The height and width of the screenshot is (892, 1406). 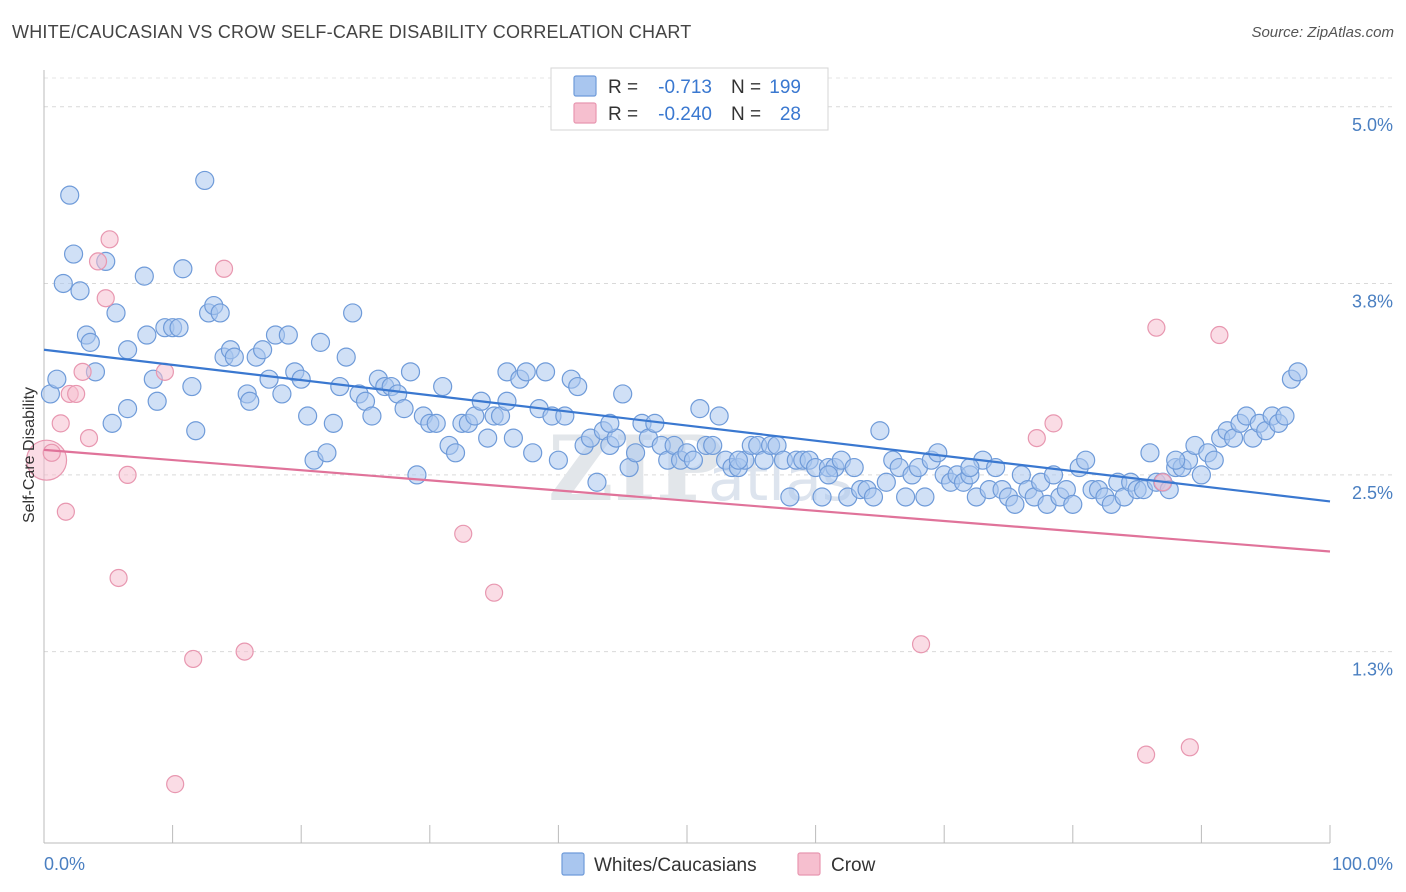 I want to click on legend-label-crow: Crow, so click(x=853, y=865).